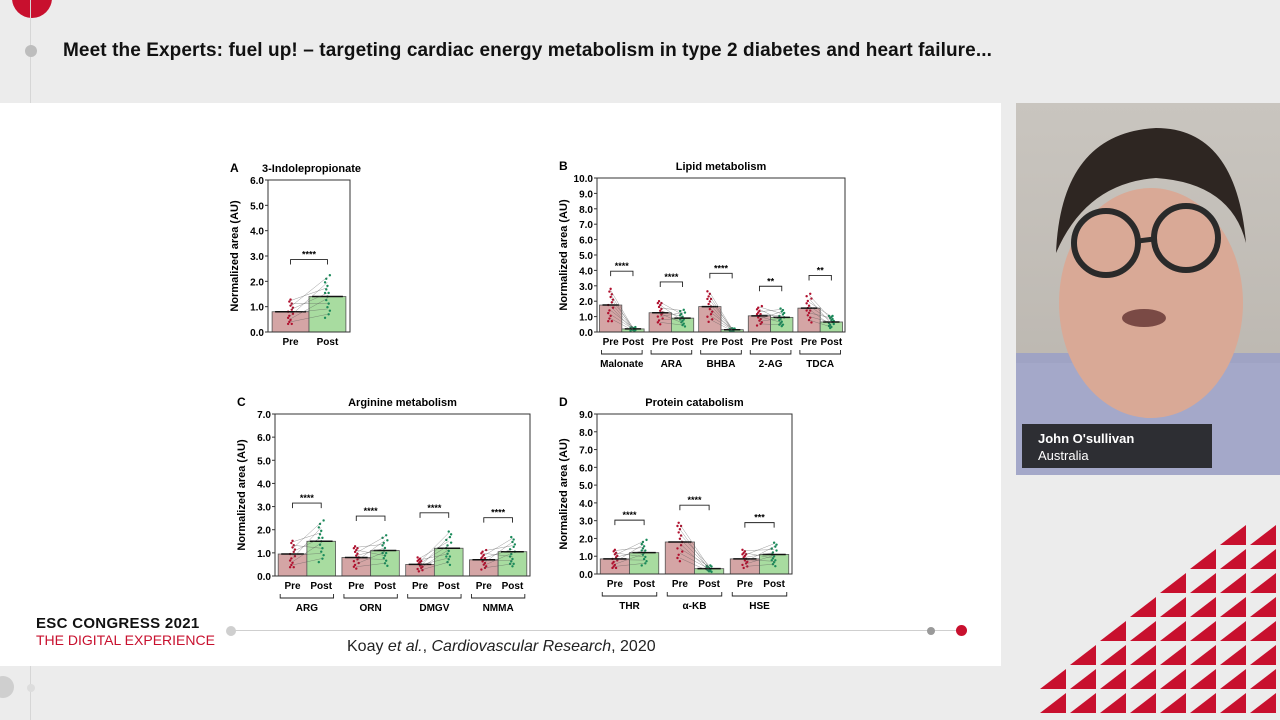 The width and height of the screenshot is (1280, 720). What do you see at coordinates (586, 271) in the screenshot?
I see `y-tick-label: 4.0` at bounding box center [586, 271].